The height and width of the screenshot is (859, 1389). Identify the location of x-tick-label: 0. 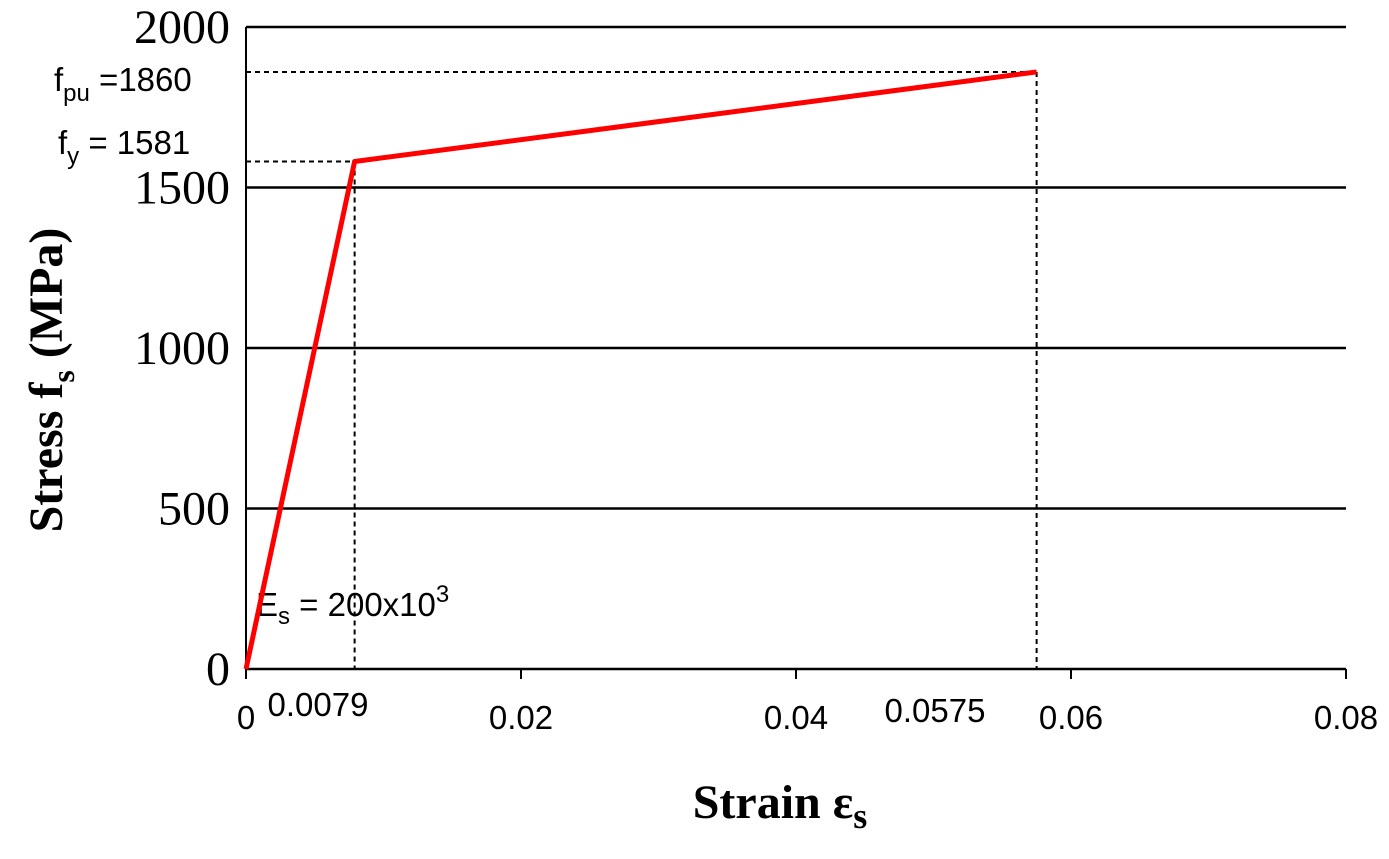
(246, 717).